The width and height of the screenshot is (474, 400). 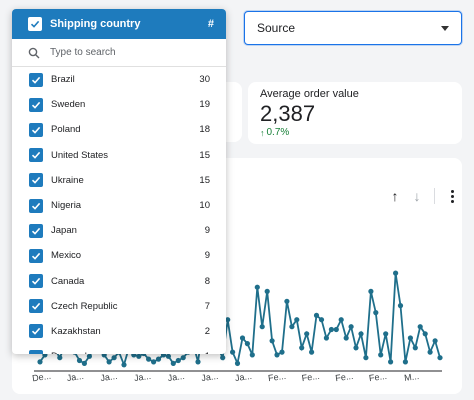 What do you see at coordinates (119, 104) in the screenshot?
I see `list-item: Sweden 19` at bounding box center [119, 104].